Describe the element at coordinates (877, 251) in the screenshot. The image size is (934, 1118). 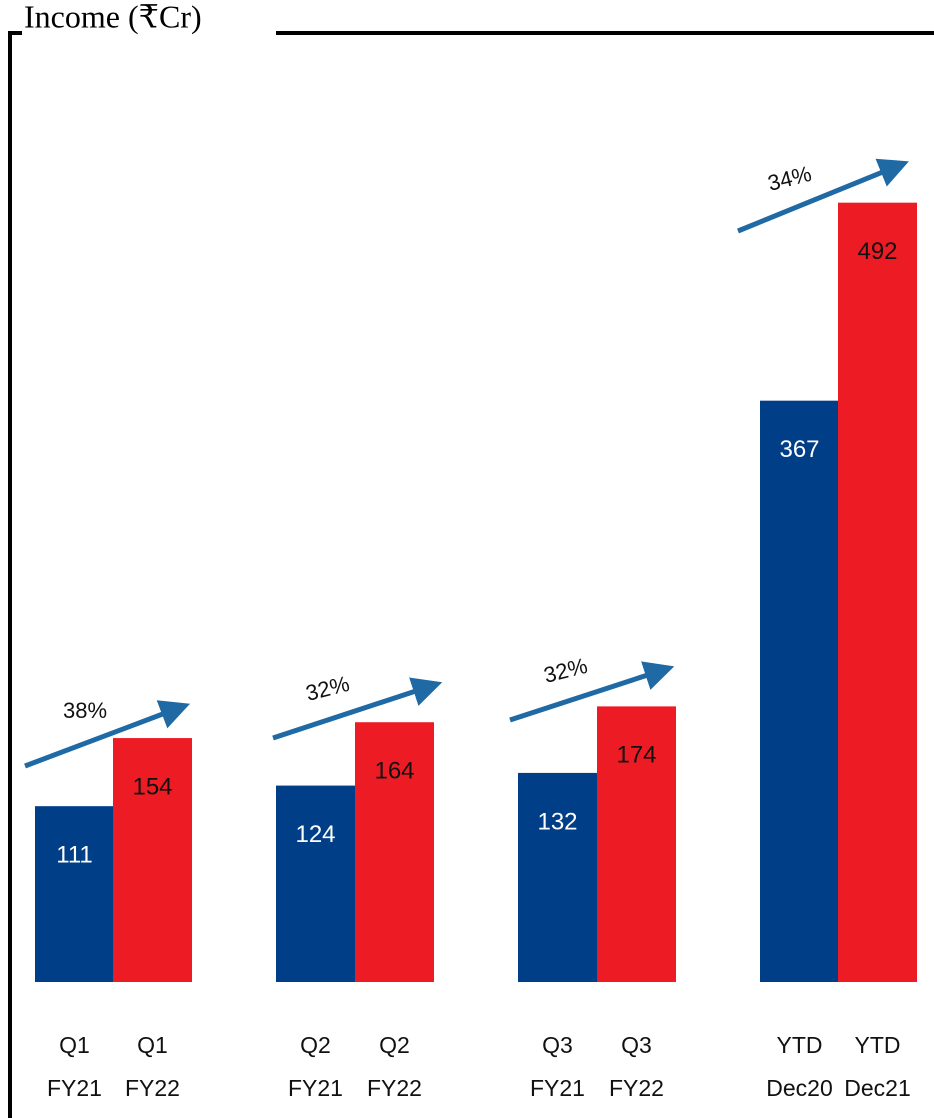
I see `value-label: 492` at that location.